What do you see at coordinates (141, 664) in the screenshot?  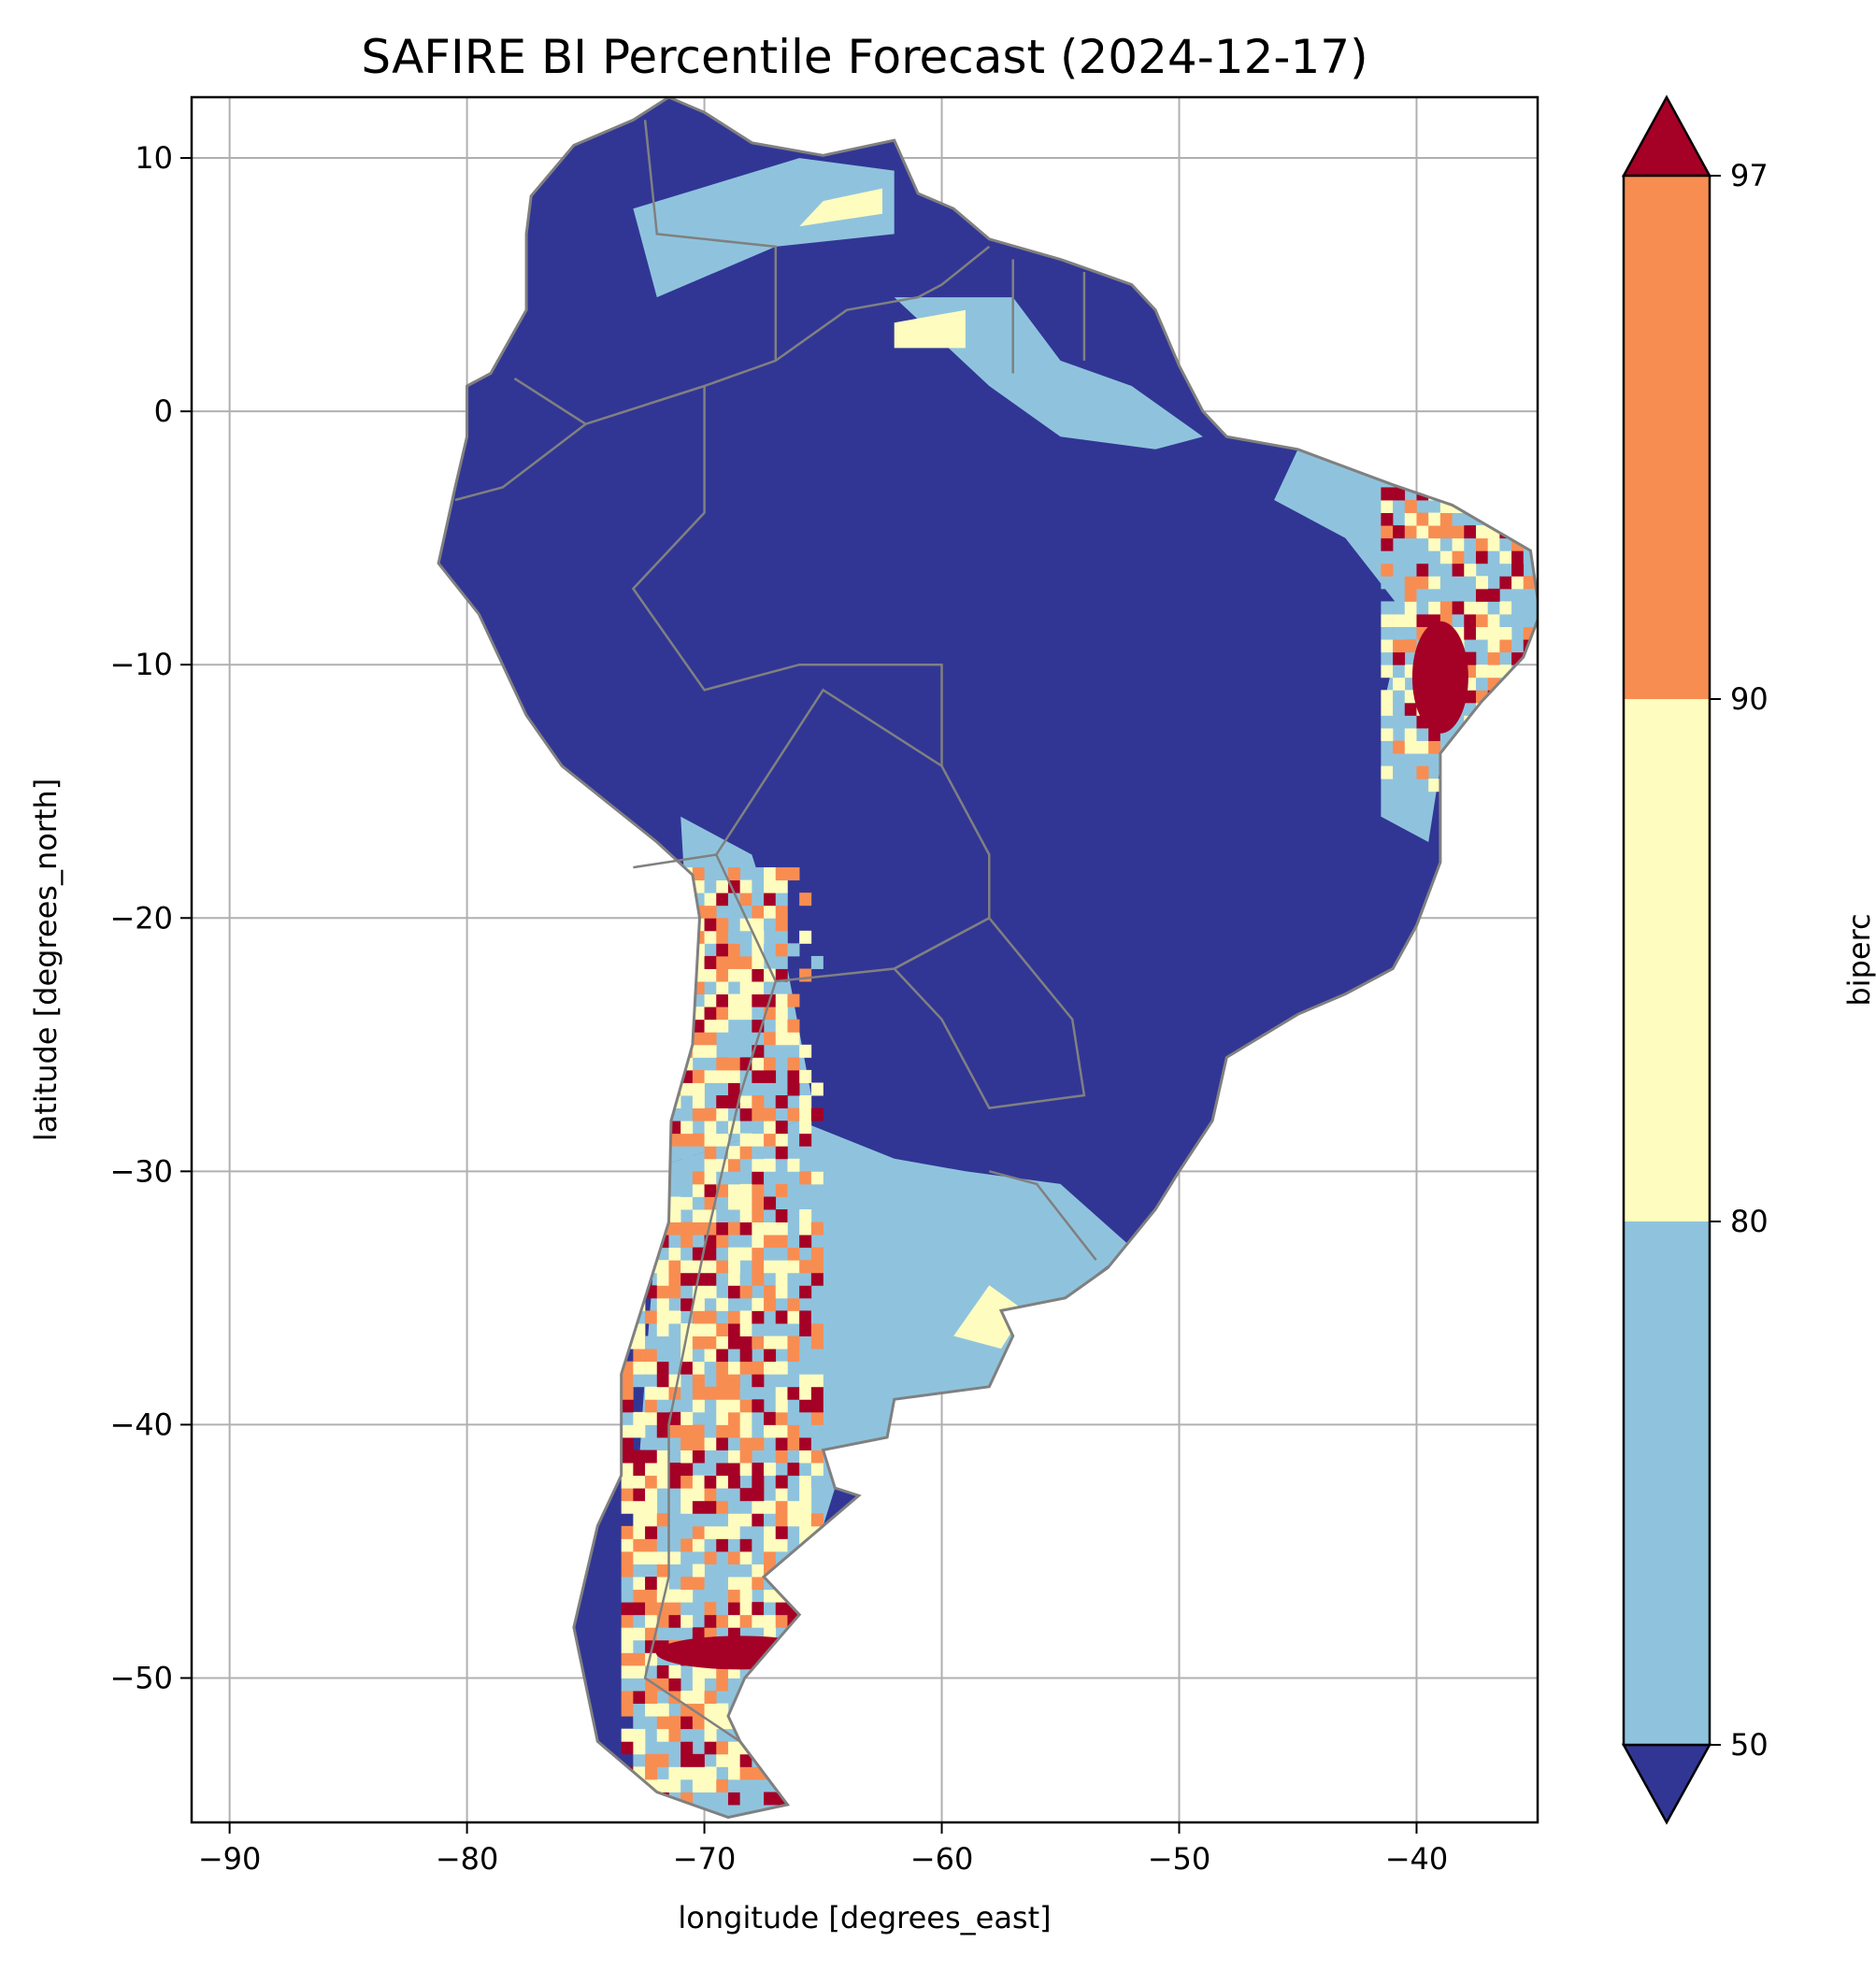 I see `y-tick-label: −10` at bounding box center [141, 664].